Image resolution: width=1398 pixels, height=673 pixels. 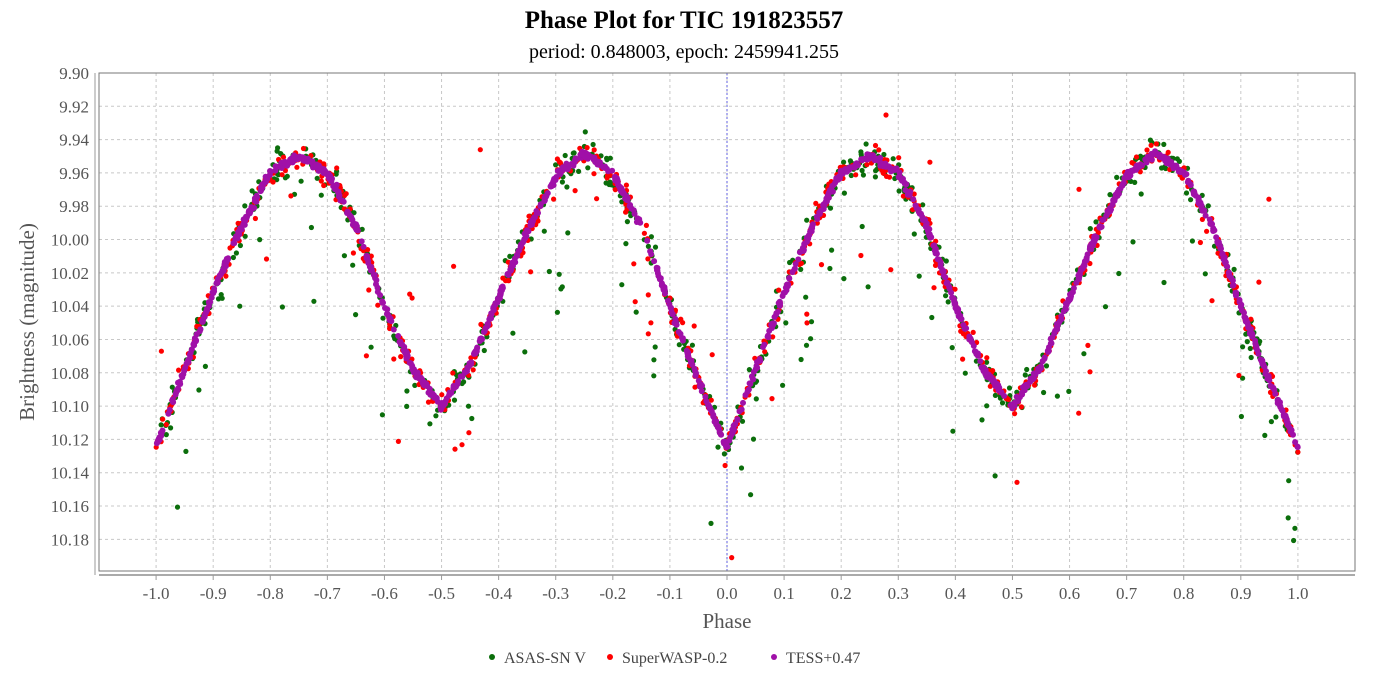 What do you see at coordinates (1240, 593) in the screenshot?
I see `x-tick-label: 0.9` at bounding box center [1240, 593].